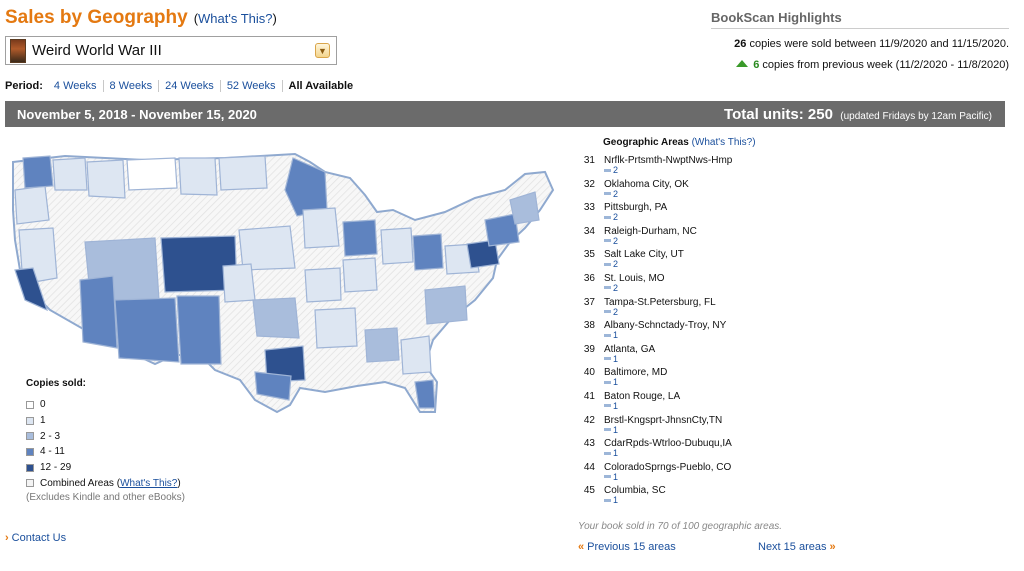 The width and height of the screenshot is (1024, 571). Describe the element at coordinates (631, 547) in the screenshot. I see `previous-areas-link: Previous 15 areas` at that location.